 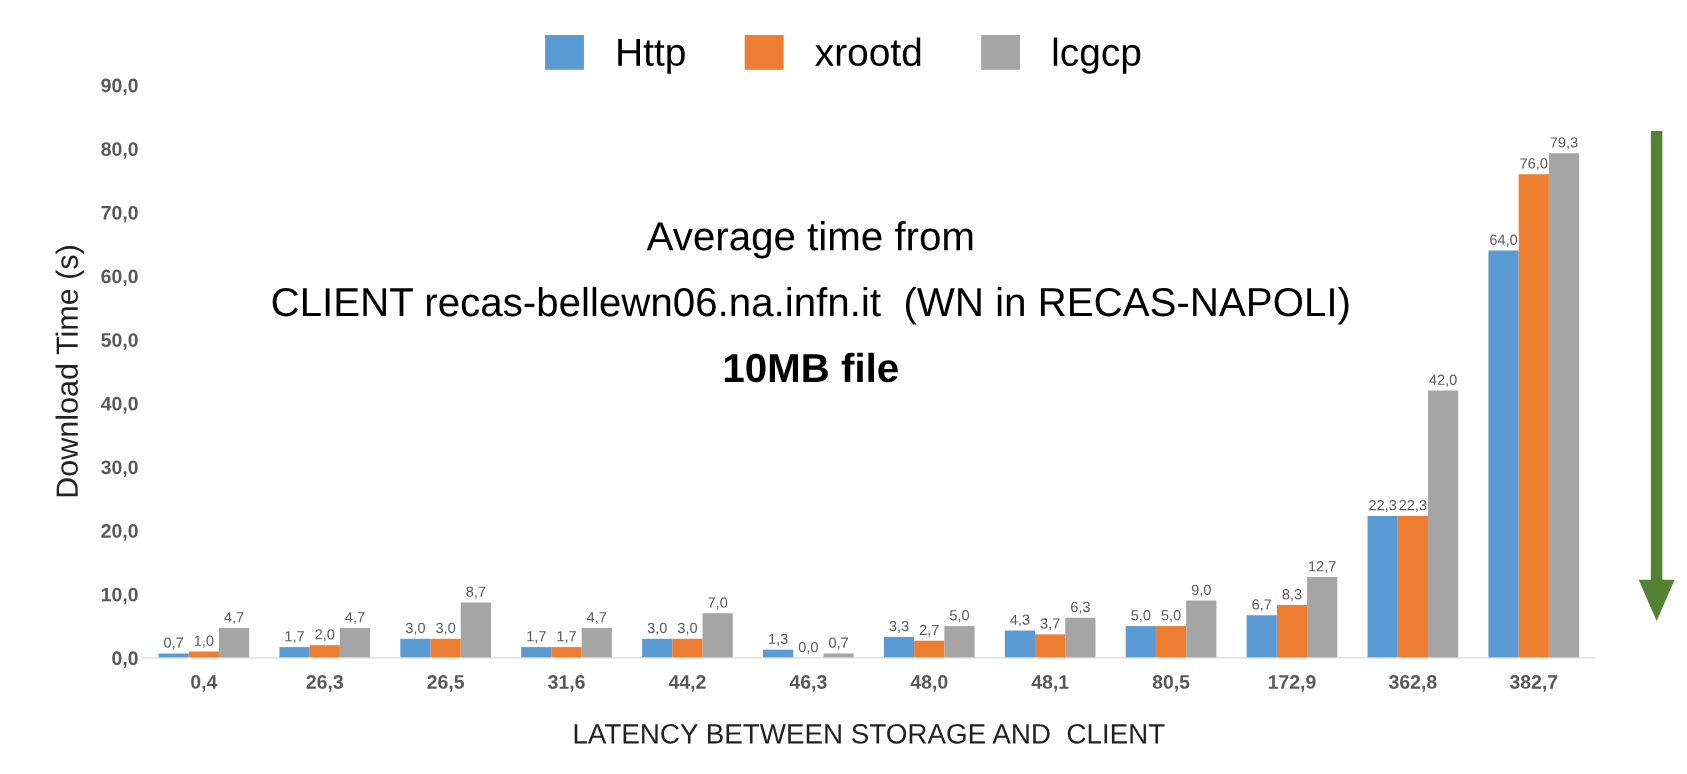 I want to click on data-label: 64,0, so click(x=1504, y=240).